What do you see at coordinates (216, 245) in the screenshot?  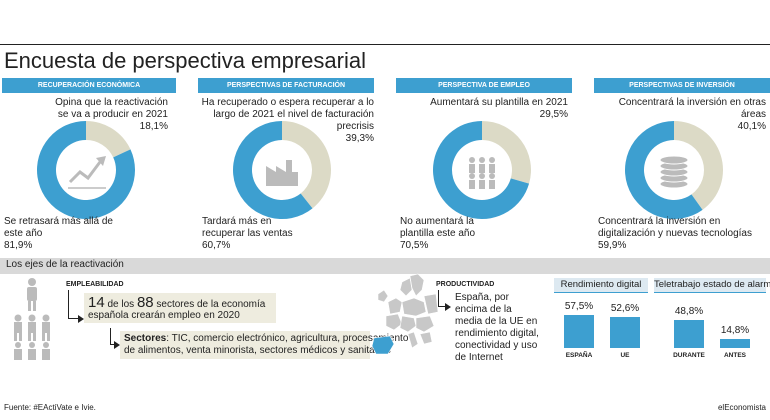 I see `panel2-bottom-value: 60,7%` at bounding box center [216, 245].